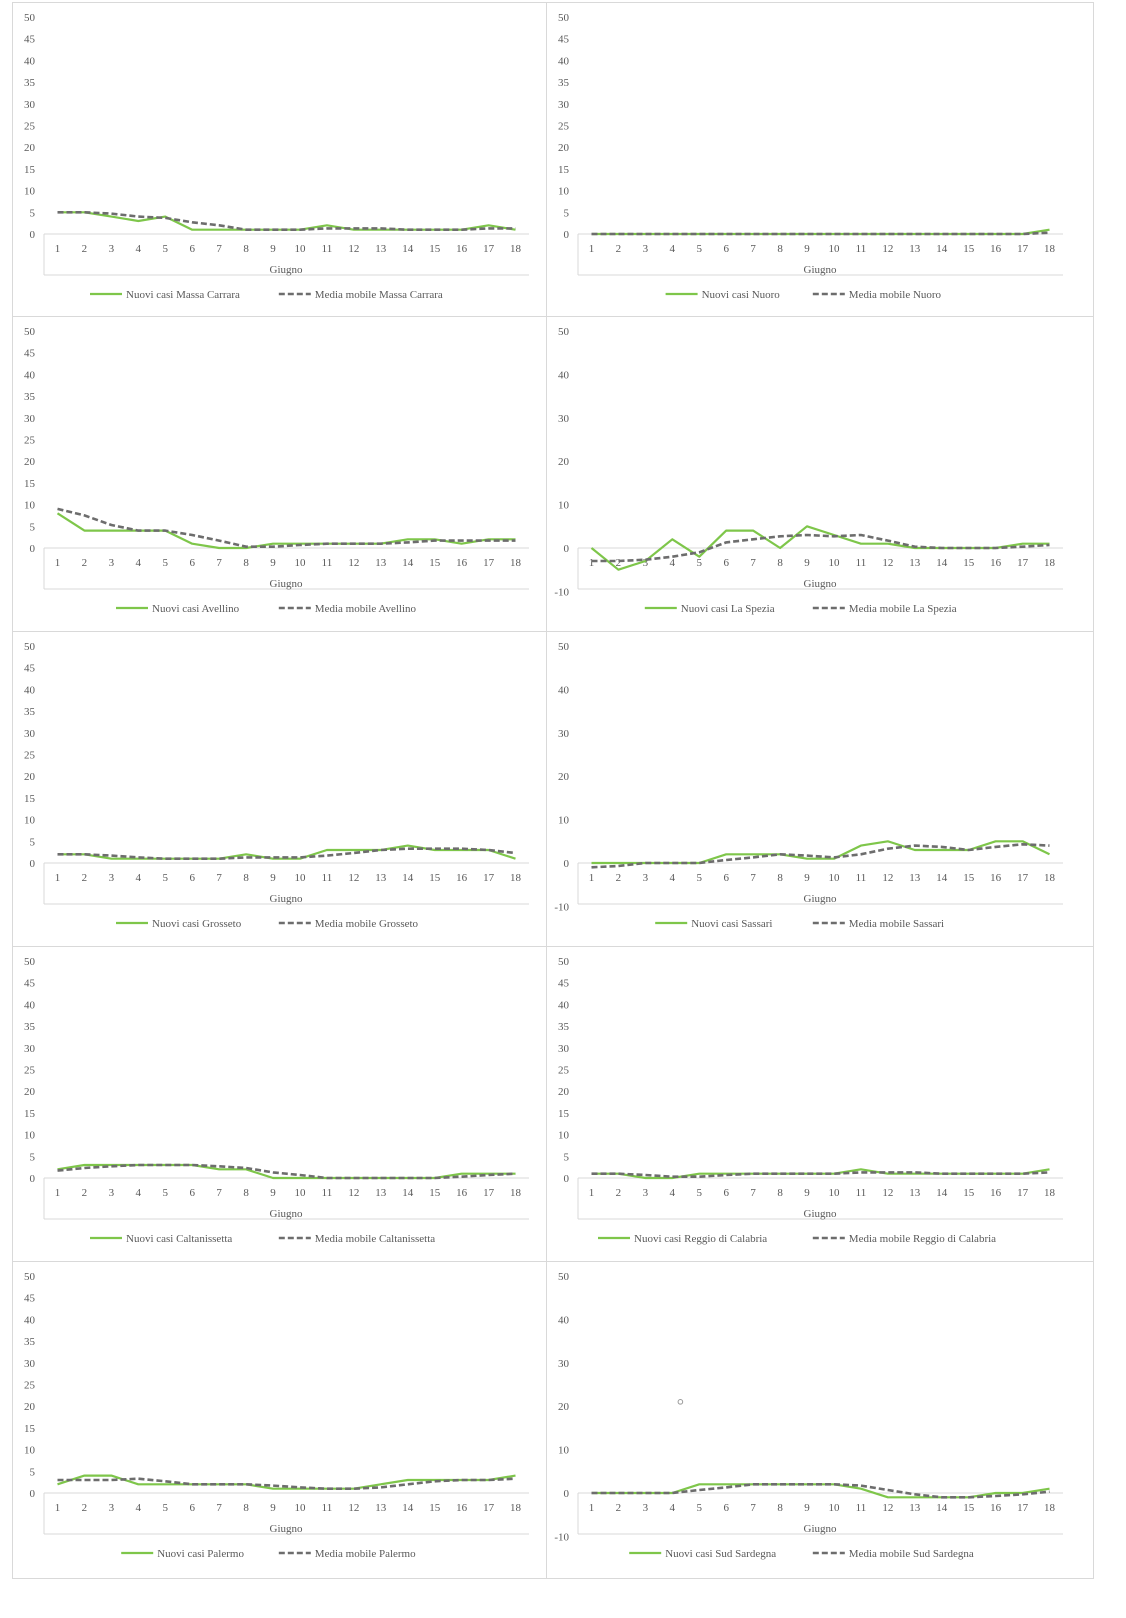 Image resolution: width=1126 pixels, height=1618 pixels. What do you see at coordinates (896, 924) in the screenshot?
I see `legend-label-moving-average: Media mobile Sassari` at bounding box center [896, 924].